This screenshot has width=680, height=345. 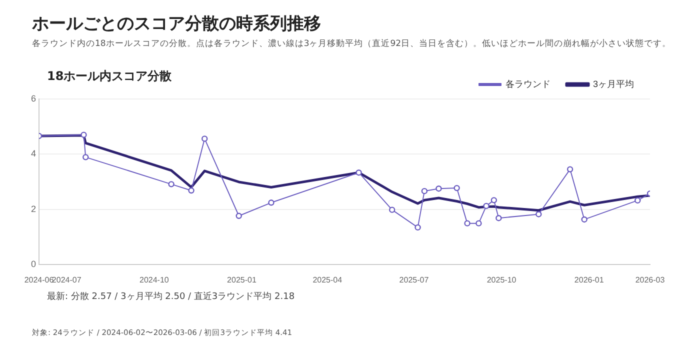 What do you see at coordinates (171, 296) in the screenshot?
I see `text: 最新: 分散 2.57 / 3ヶ月平均 2.50 / 直近3ラウンド平均 2.18` at bounding box center [171, 296].